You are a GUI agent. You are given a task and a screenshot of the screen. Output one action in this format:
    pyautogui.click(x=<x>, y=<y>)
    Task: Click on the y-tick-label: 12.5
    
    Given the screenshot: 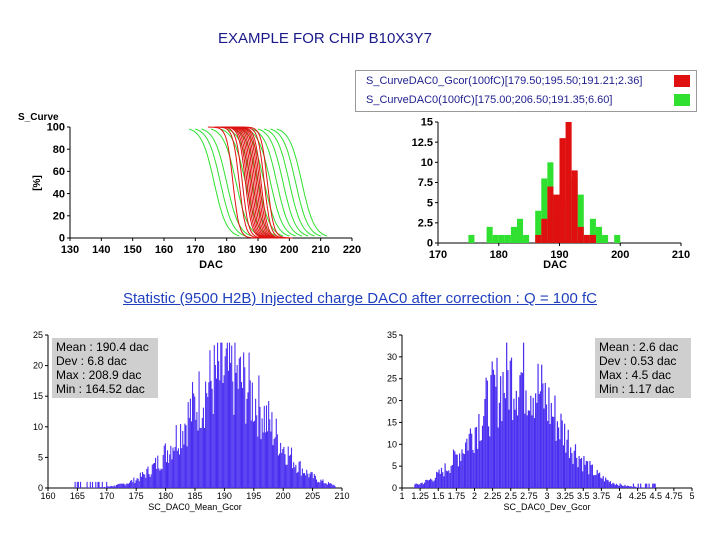 What is the action you would take?
    pyautogui.click(x=422, y=143)
    